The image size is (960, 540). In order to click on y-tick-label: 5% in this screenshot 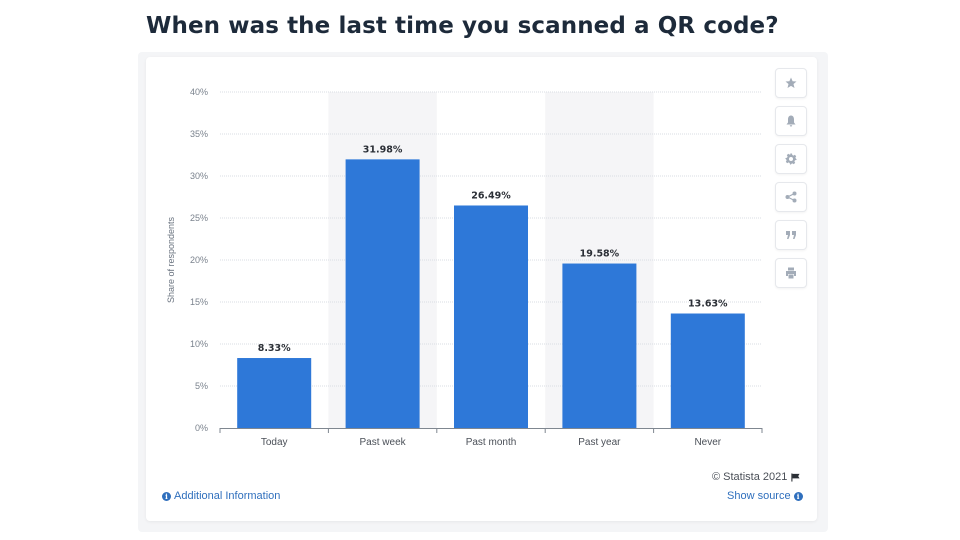, I will do `click(201, 386)`.